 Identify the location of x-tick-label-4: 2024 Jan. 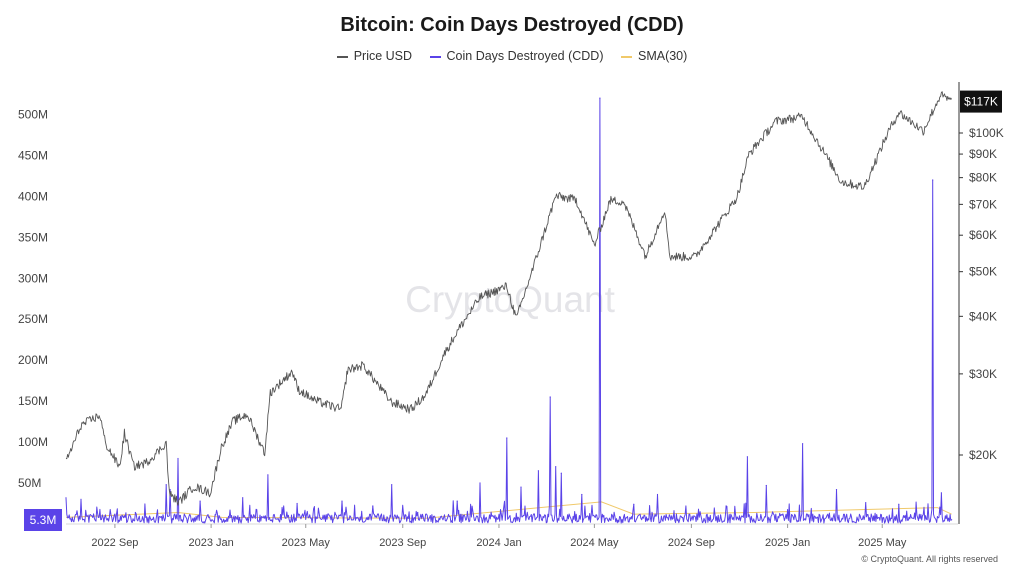
(498, 543).